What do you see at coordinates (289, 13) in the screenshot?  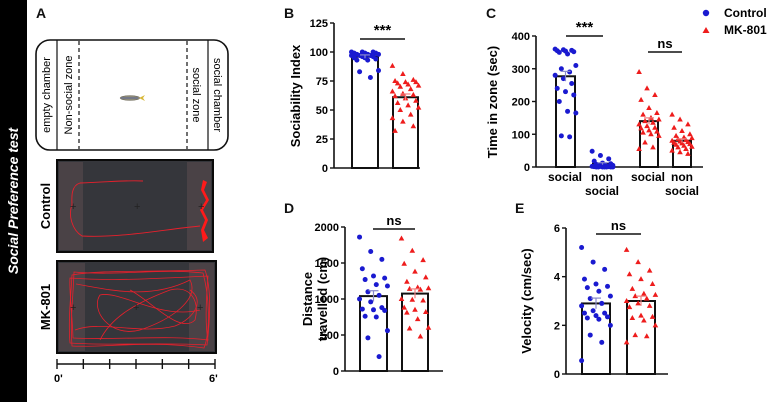 I see `panel-letter-b: B` at bounding box center [289, 13].